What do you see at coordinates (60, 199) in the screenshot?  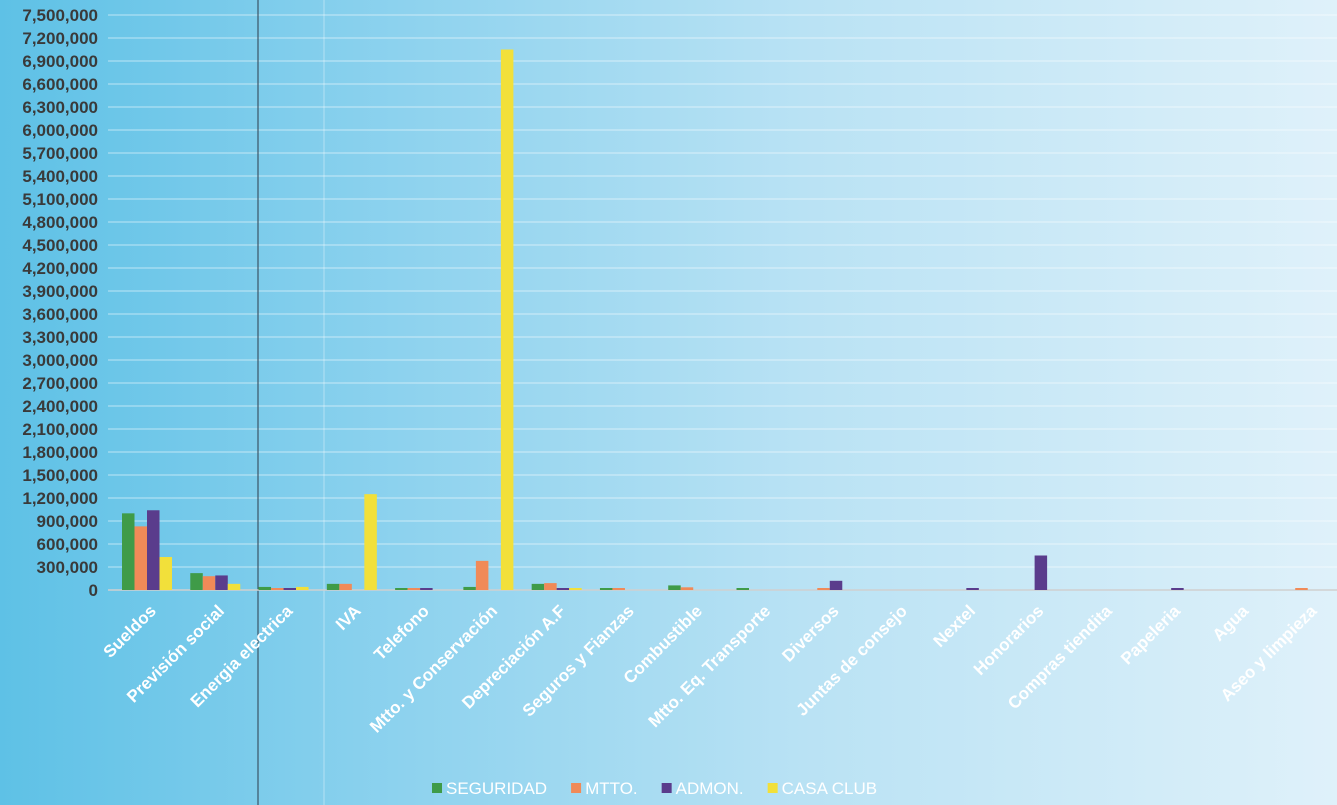 I see `y-tick-label: 5,100,000` at bounding box center [60, 199].